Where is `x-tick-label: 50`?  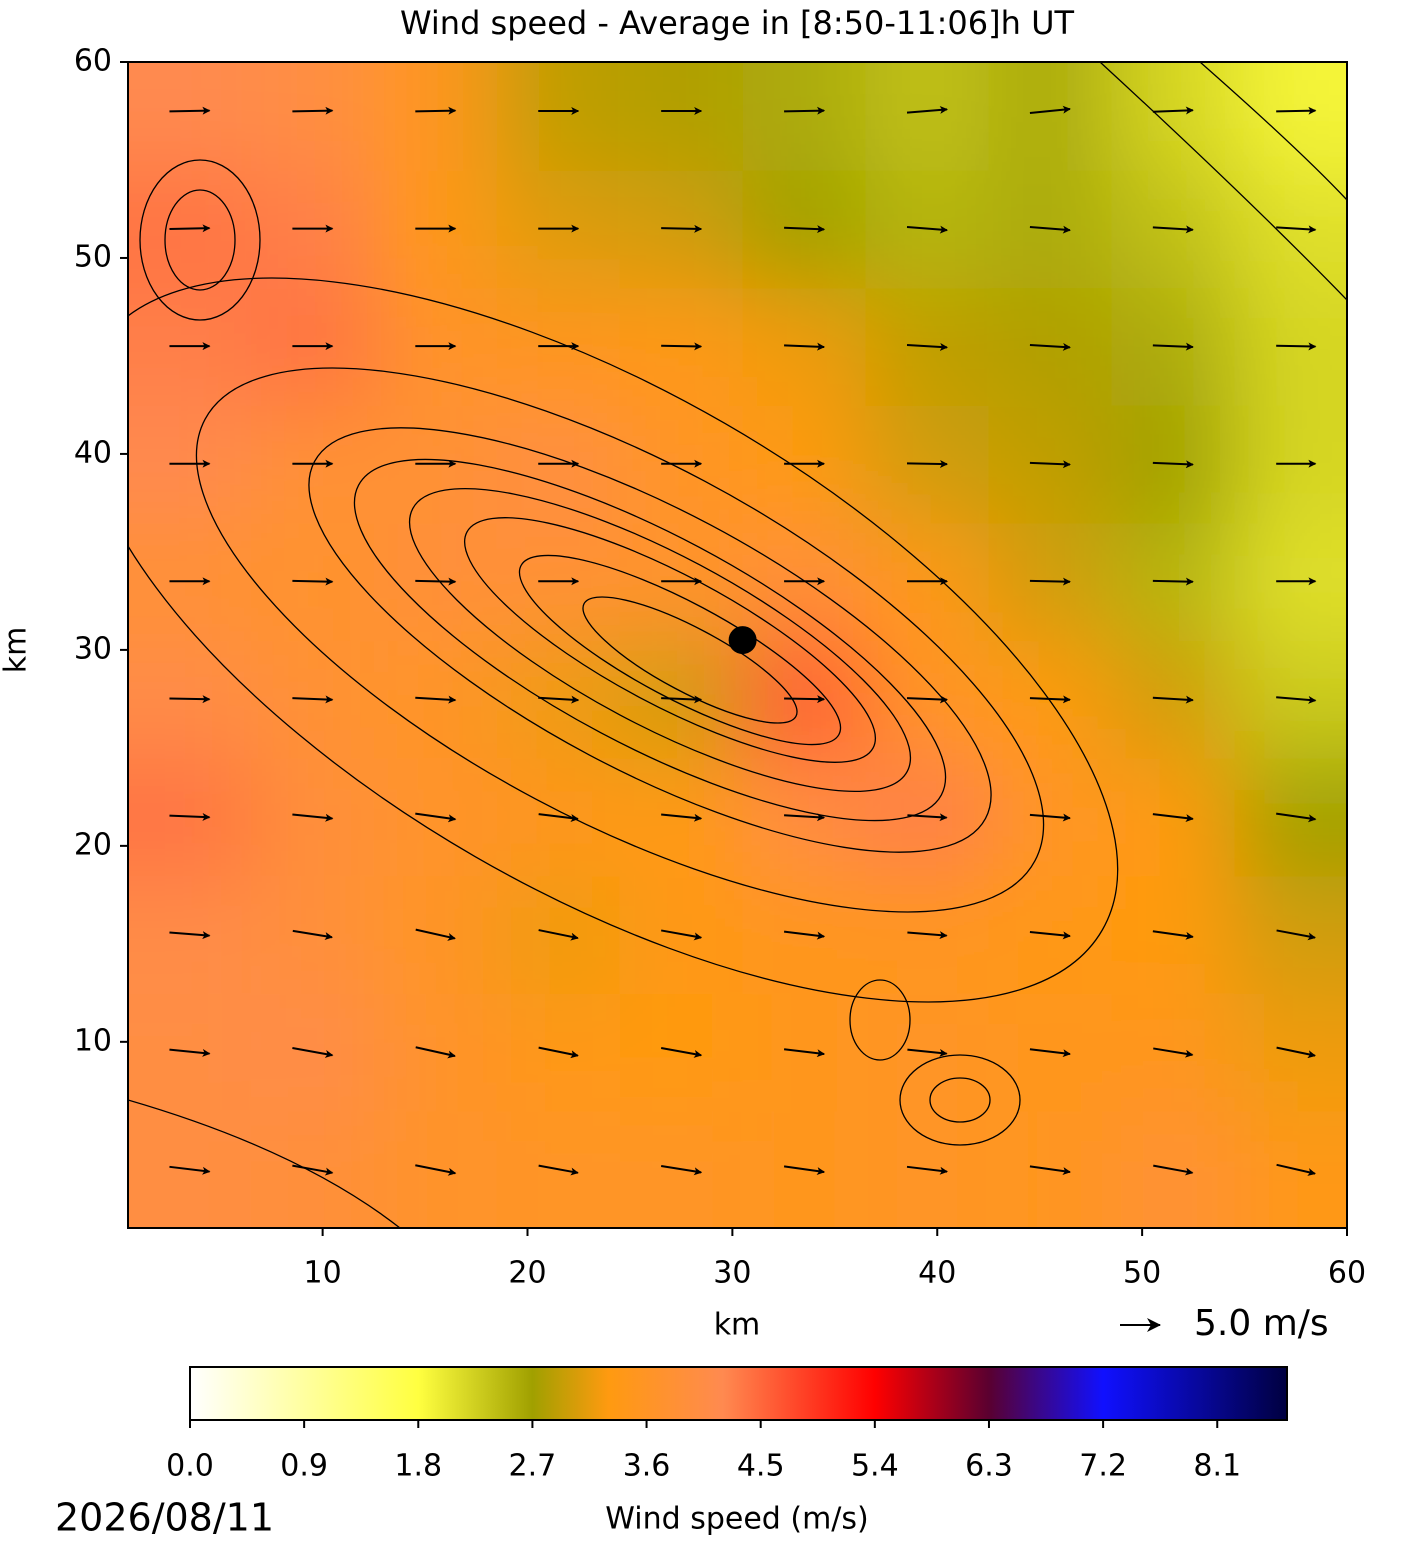
x-tick-label: 50 is located at coordinates (1142, 1273).